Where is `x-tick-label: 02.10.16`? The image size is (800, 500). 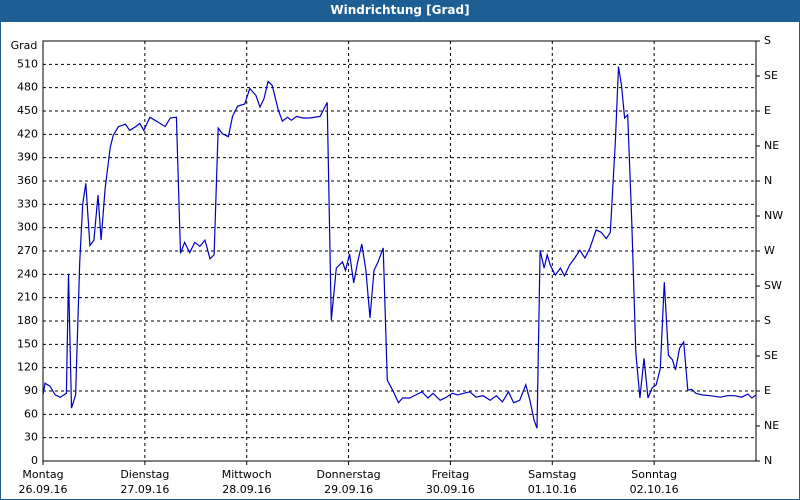 x-tick-label: 02.10.16 is located at coordinates (654, 489).